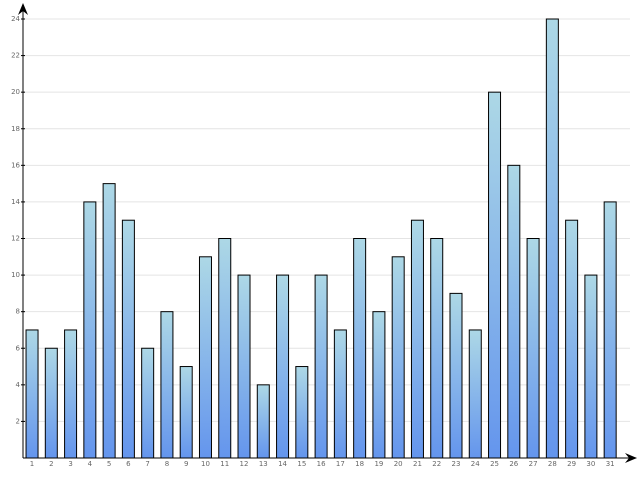  I want to click on y-tick-label: 22, so click(15, 56).